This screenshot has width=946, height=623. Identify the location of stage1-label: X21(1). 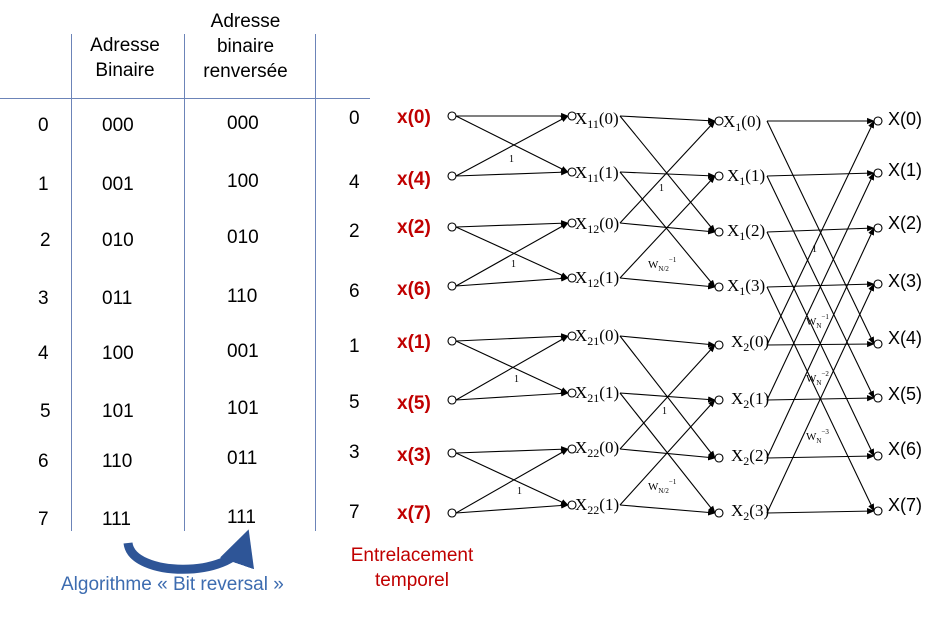
(597, 394).